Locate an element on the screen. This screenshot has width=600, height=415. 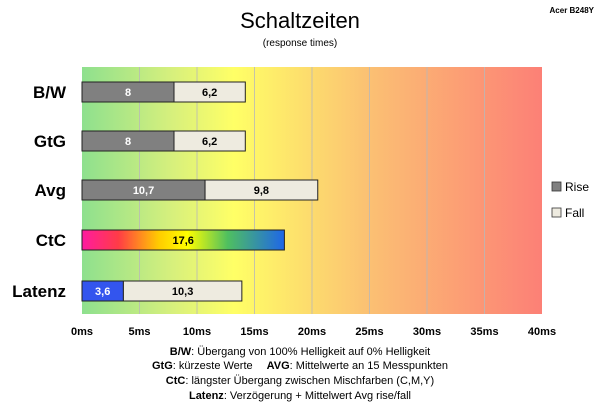
category-label: Avg is located at coordinates (51, 190).